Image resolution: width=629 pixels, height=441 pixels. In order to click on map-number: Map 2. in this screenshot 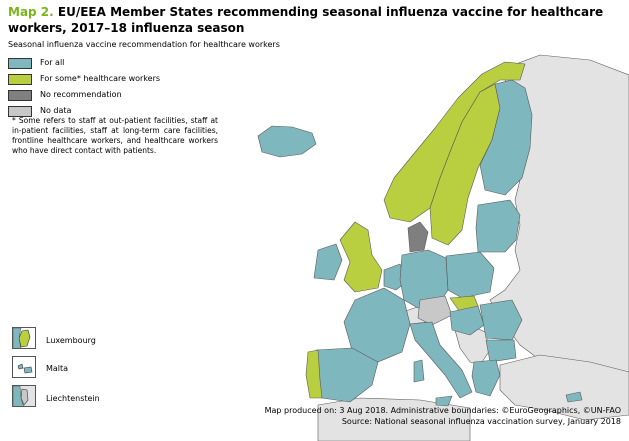, I will do `click(31, 12)`.